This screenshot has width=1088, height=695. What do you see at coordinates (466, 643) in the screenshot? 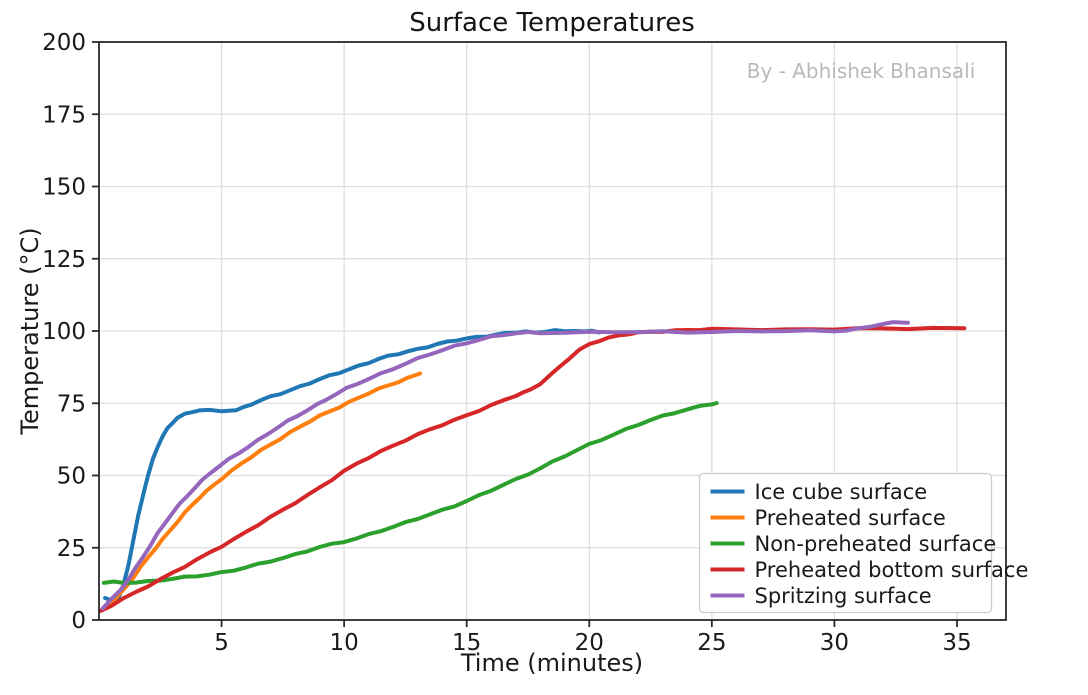
I see `x-tick-label: 15` at bounding box center [466, 643].